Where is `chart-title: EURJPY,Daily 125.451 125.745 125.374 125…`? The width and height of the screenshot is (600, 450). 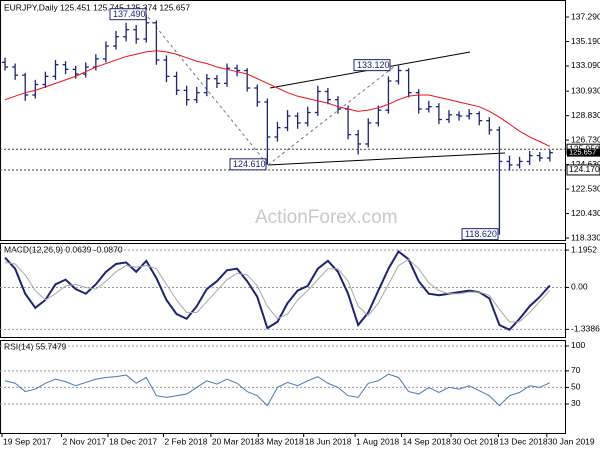
chart-title: EURJPY,Daily 125.451 125.745 125.374 125… is located at coordinates (97, 7).